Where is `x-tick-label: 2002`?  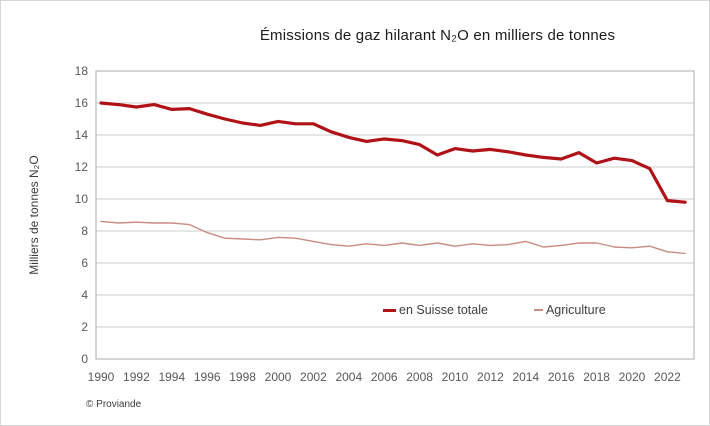
x-tick-label: 2002 is located at coordinates (313, 377).